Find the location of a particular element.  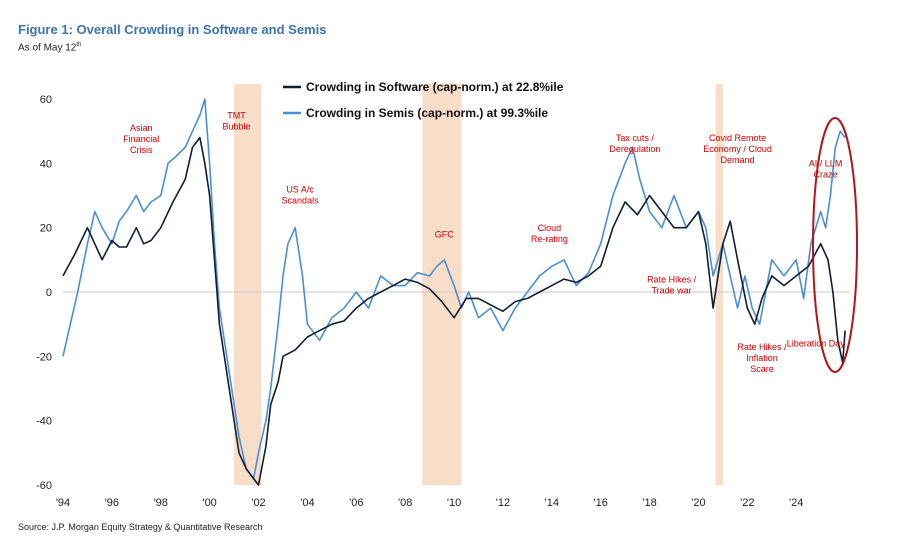

y-tick-label: -40 is located at coordinates (44, 422).